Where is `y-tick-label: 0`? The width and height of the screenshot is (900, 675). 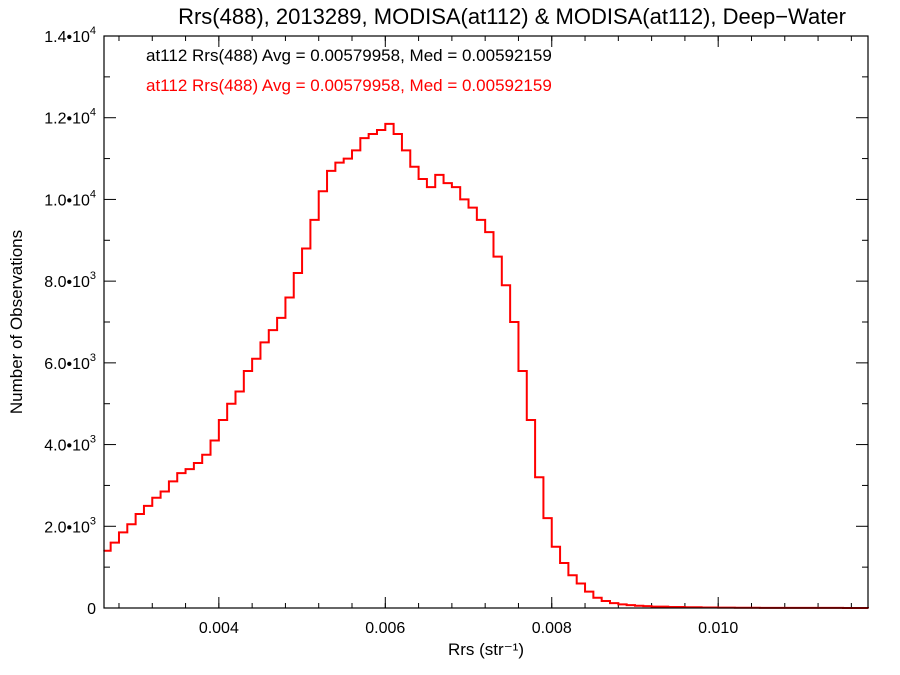
y-tick-label: 0 is located at coordinates (91, 609).